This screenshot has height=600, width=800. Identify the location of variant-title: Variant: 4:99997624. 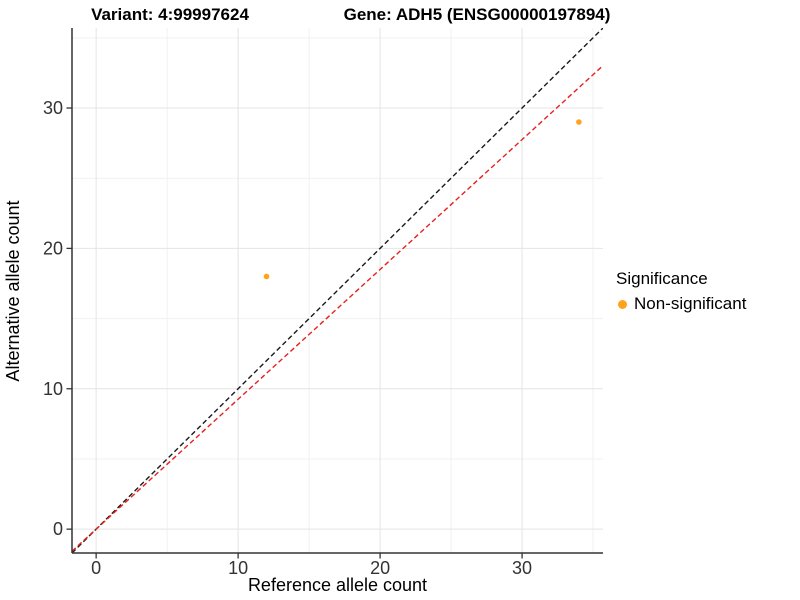
(170, 14).